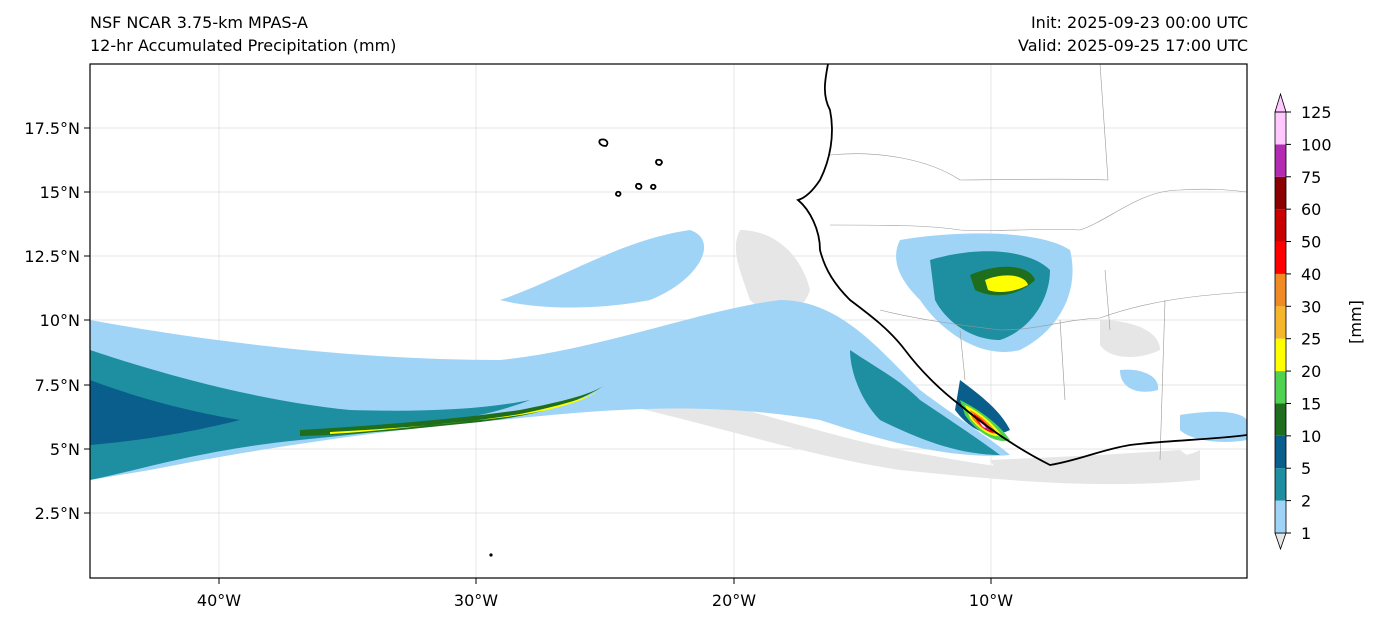 This screenshot has width=1378, height=623. What do you see at coordinates (1311, 274) in the screenshot?
I see `colorbar-tick-label: 40` at bounding box center [1311, 274].